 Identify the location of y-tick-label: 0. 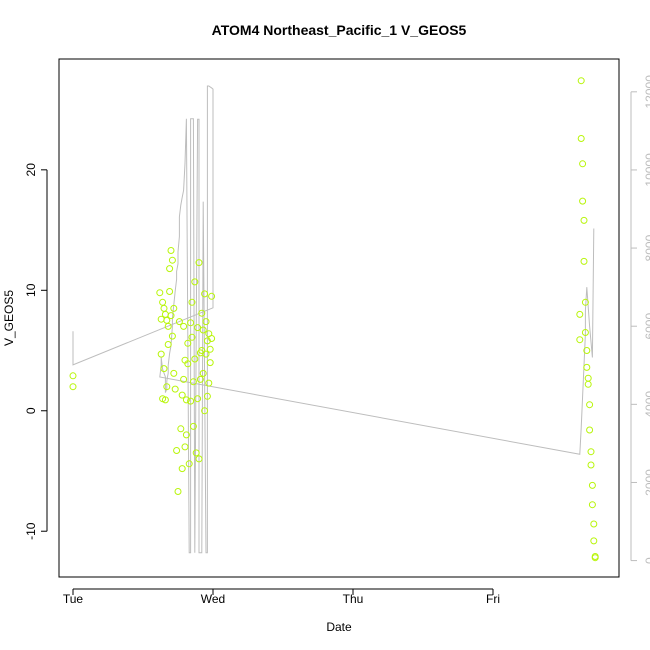
(31, 410).